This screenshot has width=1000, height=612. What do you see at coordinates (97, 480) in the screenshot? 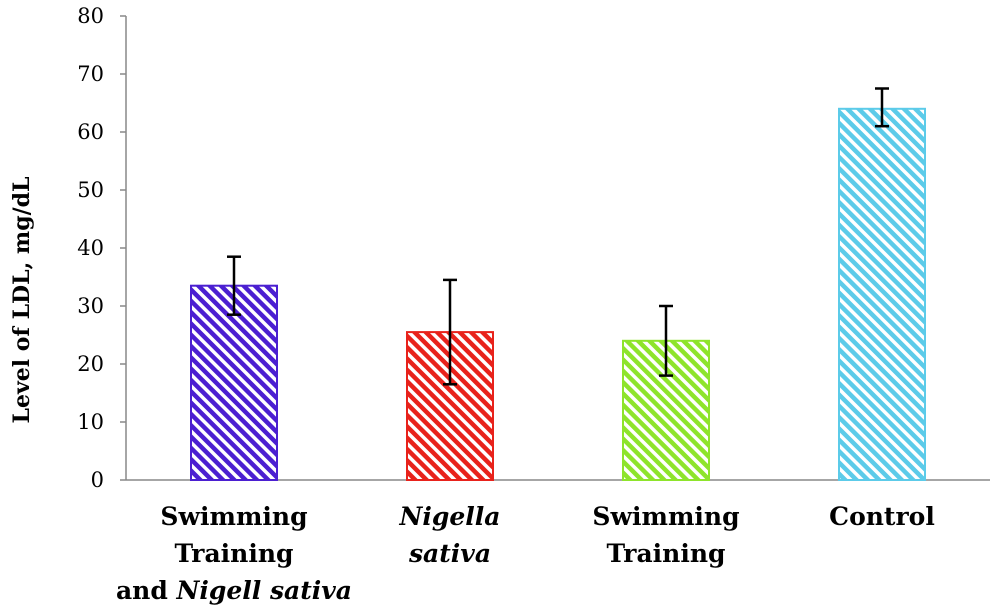
I see `y-tick-label: 0` at bounding box center [97, 480].